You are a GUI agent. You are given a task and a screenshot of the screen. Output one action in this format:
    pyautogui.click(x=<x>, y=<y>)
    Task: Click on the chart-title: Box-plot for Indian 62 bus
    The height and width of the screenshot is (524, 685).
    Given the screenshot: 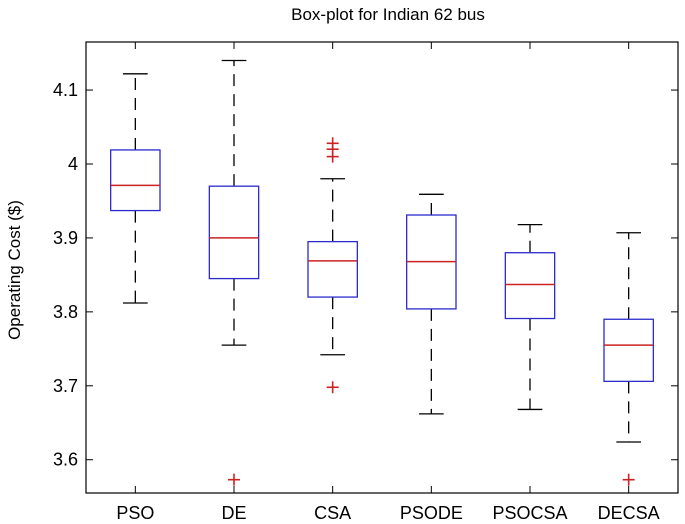 What is the action you would take?
    pyautogui.click(x=388, y=14)
    